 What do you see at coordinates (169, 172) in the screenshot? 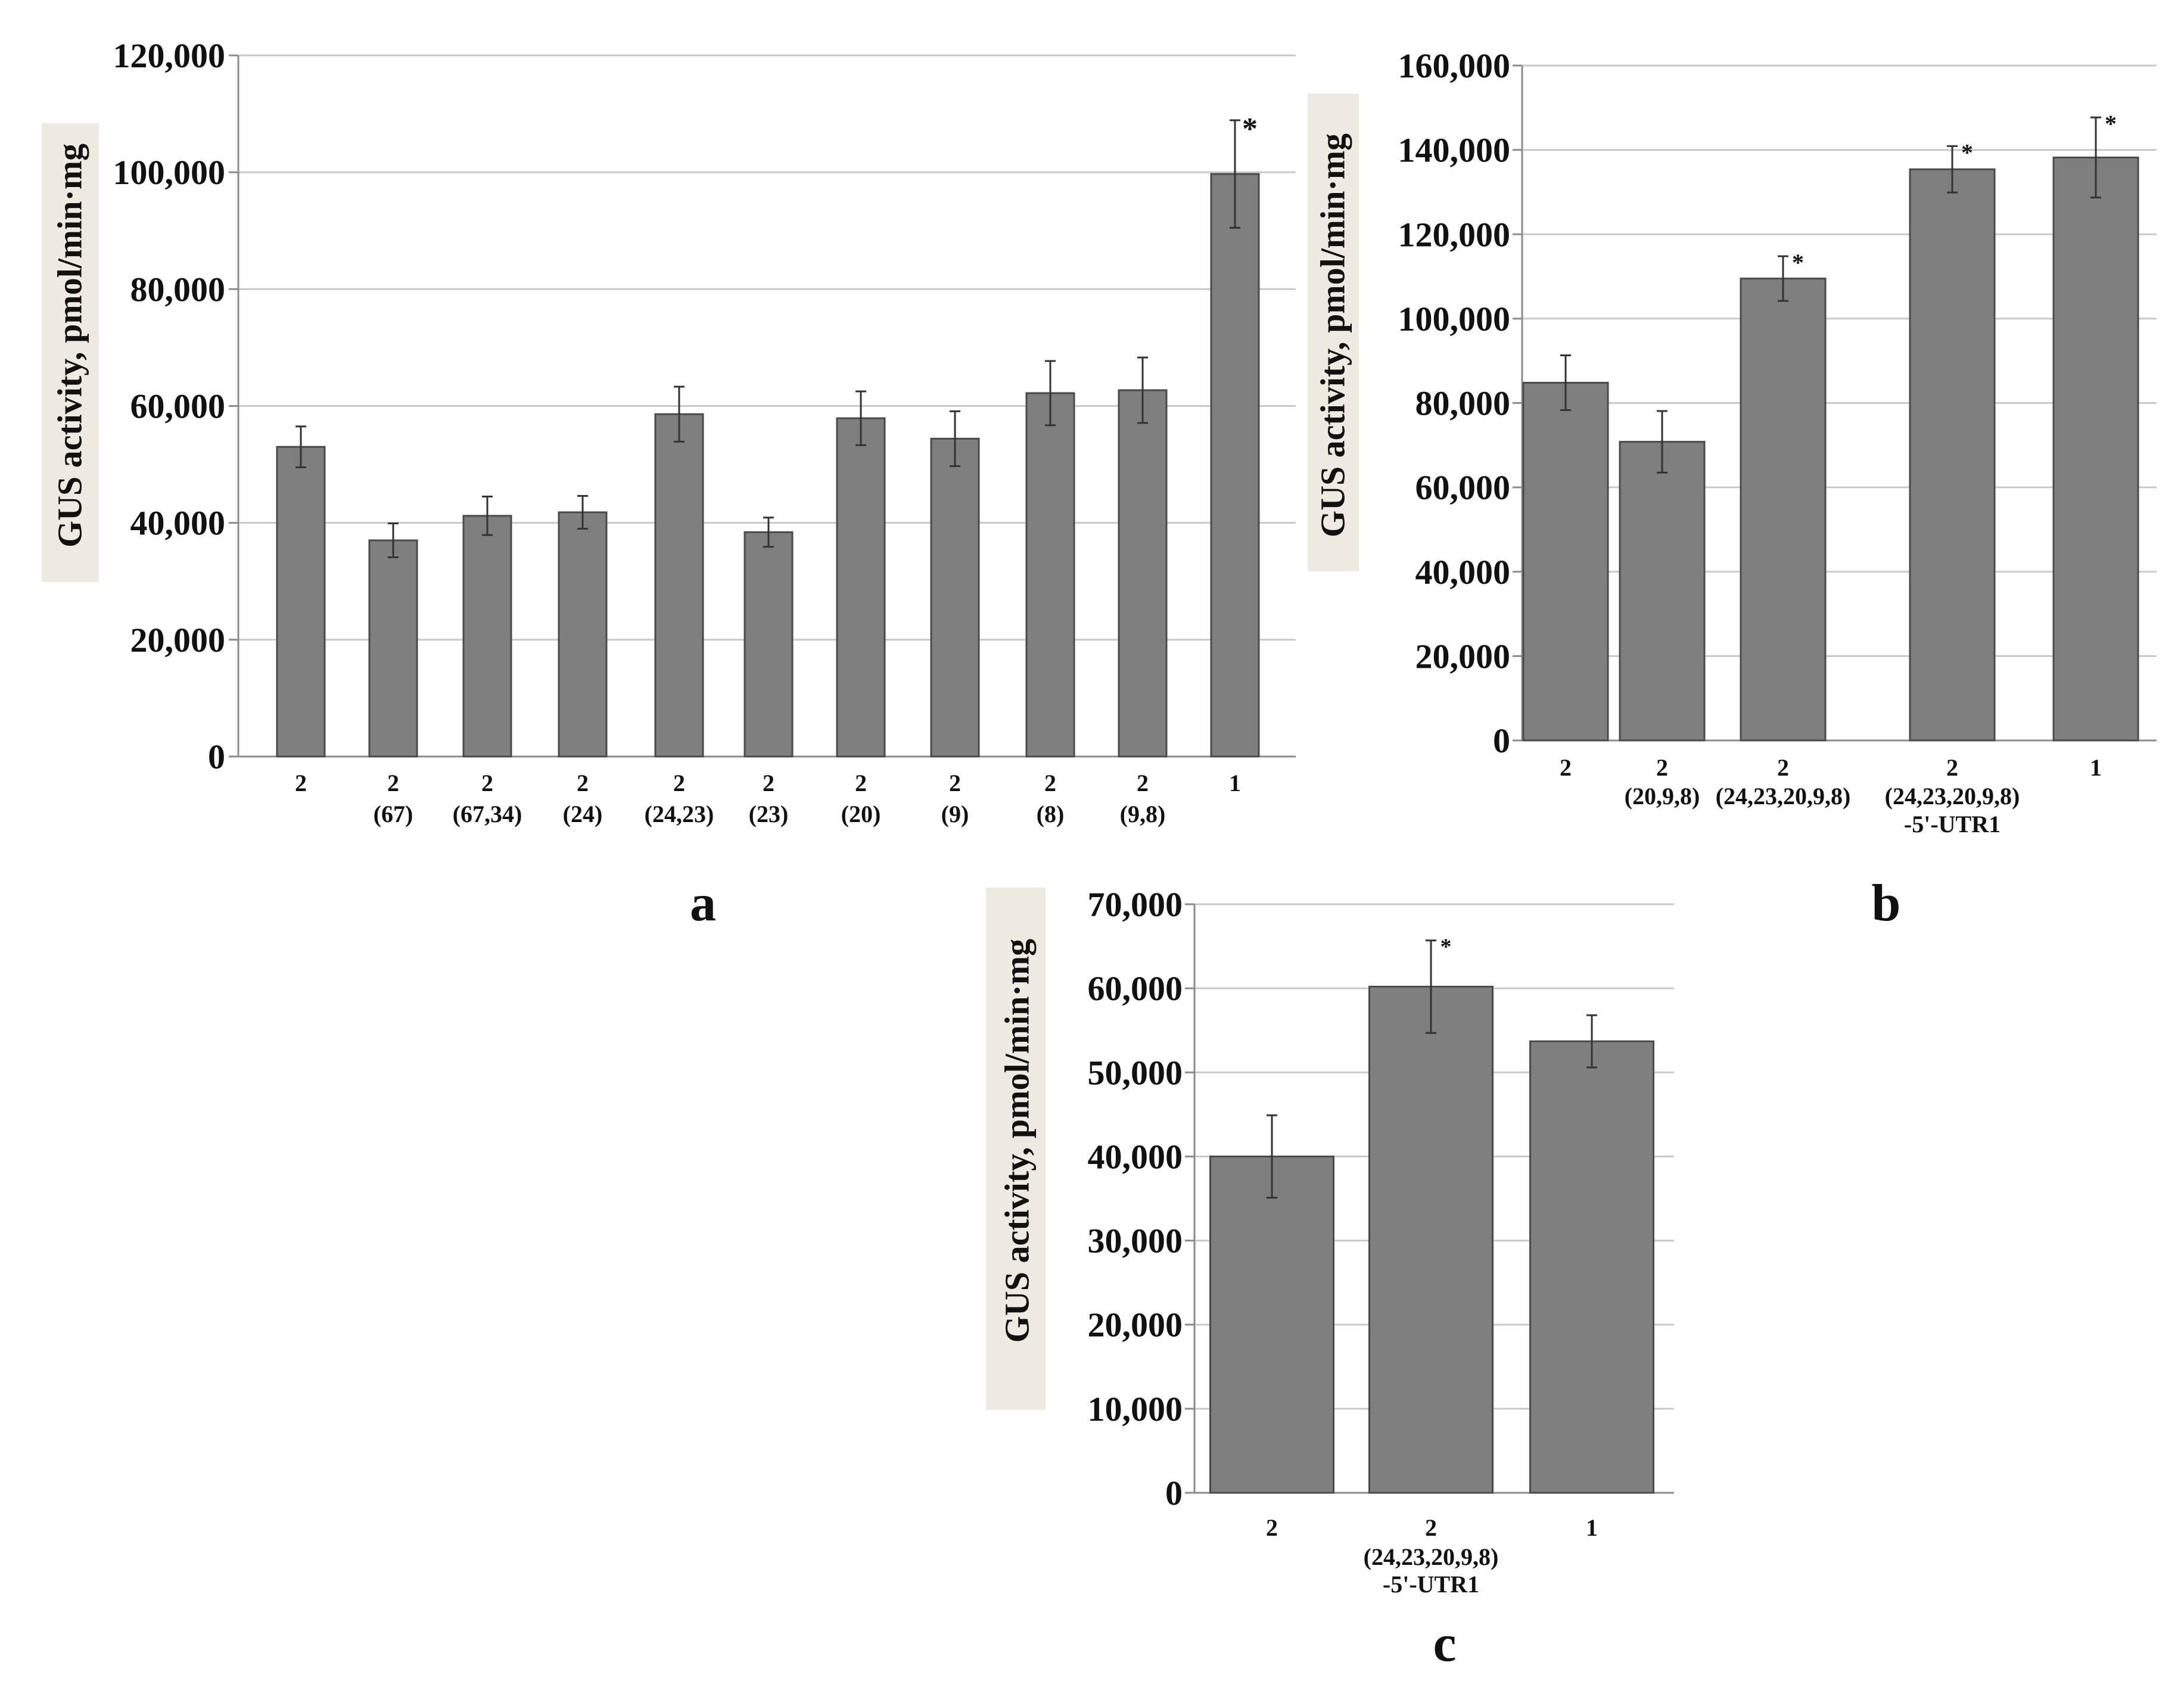
I see `y-tick-label: 100,000` at bounding box center [169, 172].